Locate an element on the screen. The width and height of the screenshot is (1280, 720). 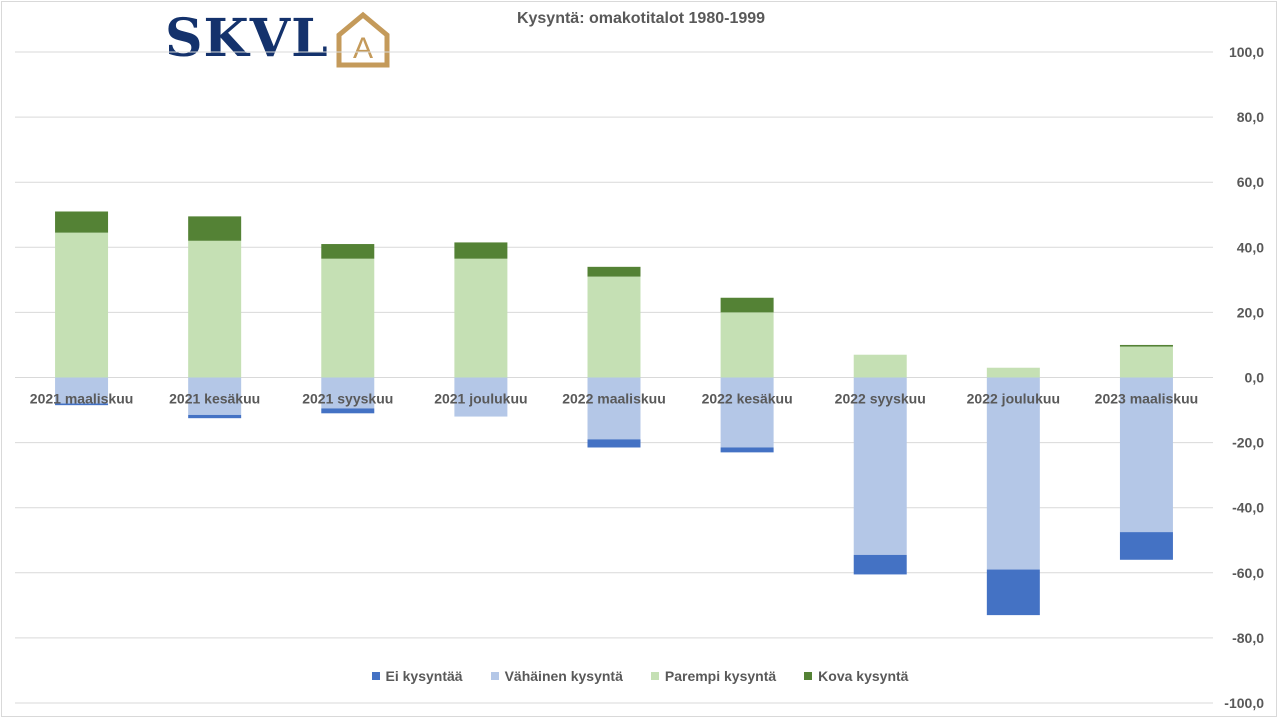
house-logo-icon: A is located at coordinates (363, 39).